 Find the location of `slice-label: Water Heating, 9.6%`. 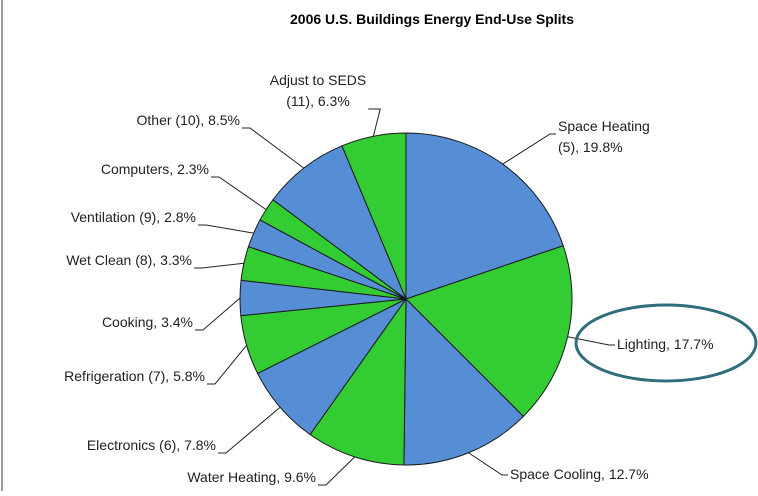

slice-label: Water Heating, 9.6% is located at coordinates (251, 477).